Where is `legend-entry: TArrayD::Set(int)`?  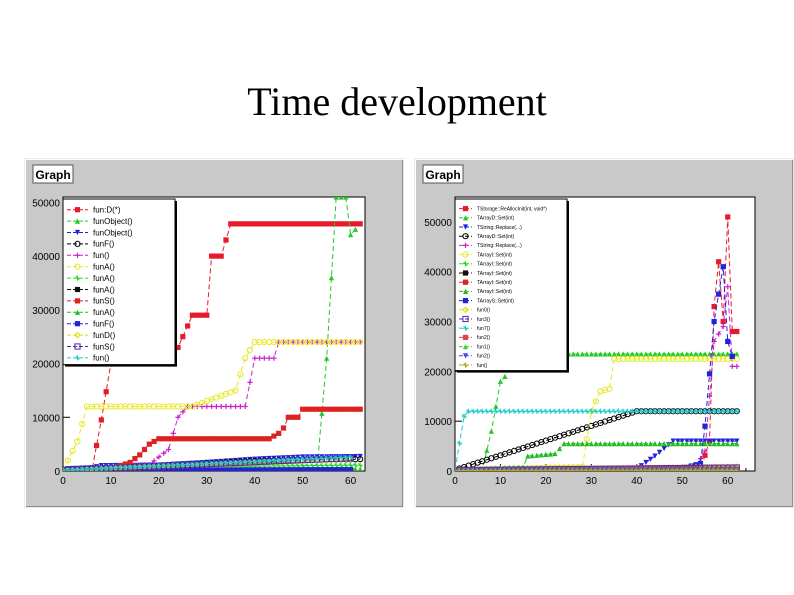 legend-entry: TArrayD::Set(int) is located at coordinates (495, 219).